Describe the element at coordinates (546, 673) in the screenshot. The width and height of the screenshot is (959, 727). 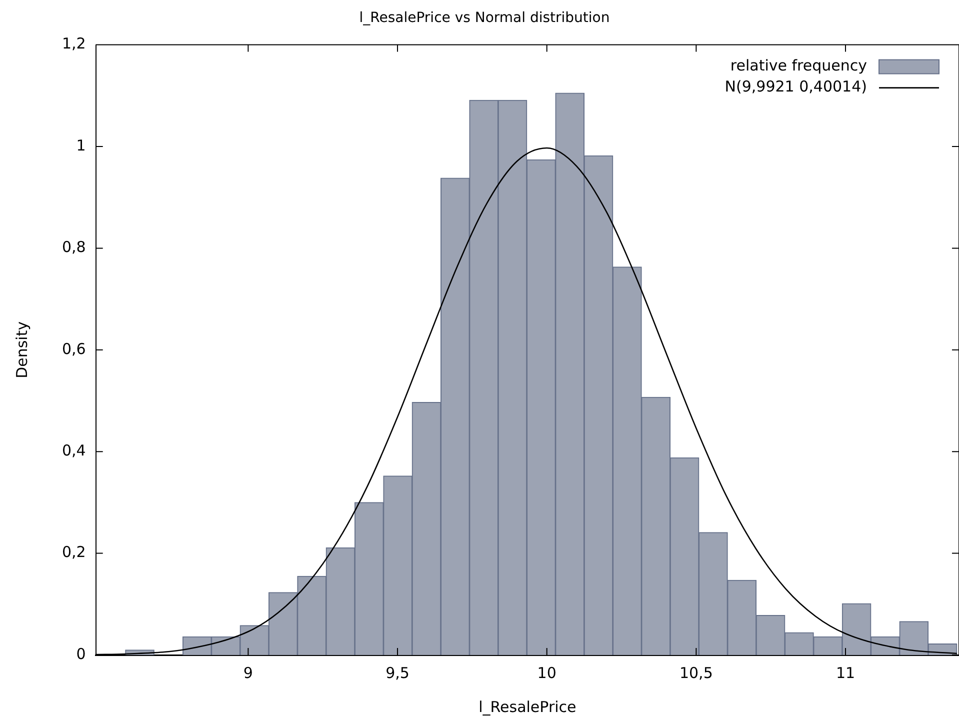
I see `x-tick-label: 10` at that location.